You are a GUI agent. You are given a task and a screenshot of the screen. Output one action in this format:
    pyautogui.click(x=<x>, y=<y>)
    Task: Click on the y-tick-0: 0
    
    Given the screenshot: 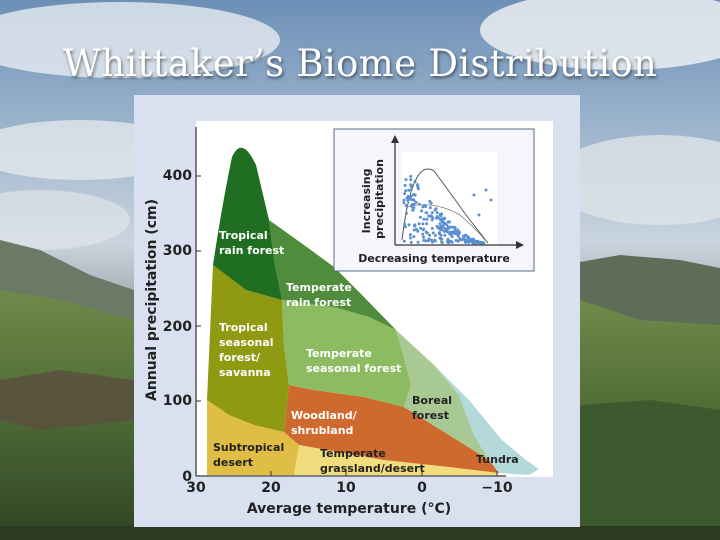 What is the action you would take?
    pyautogui.click(x=187, y=477)
    